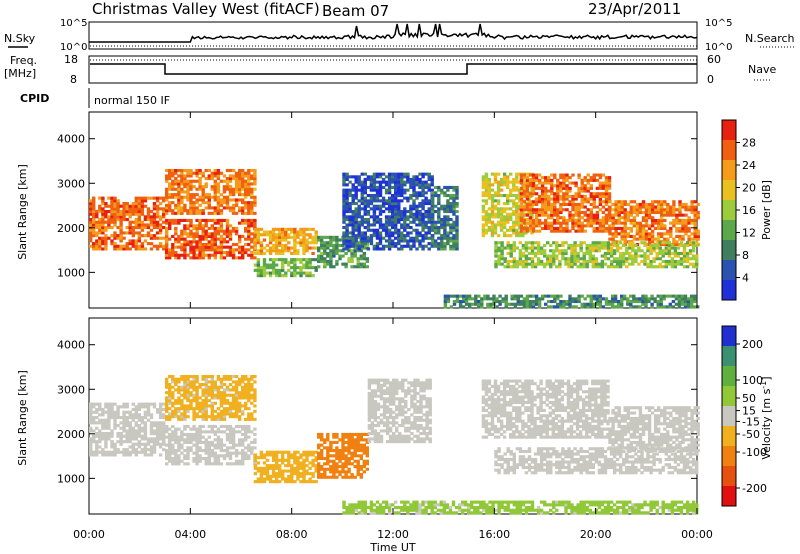  Describe the element at coordinates (749, 143) in the screenshot. I see `colorbar-tick-label: 28` at that location.